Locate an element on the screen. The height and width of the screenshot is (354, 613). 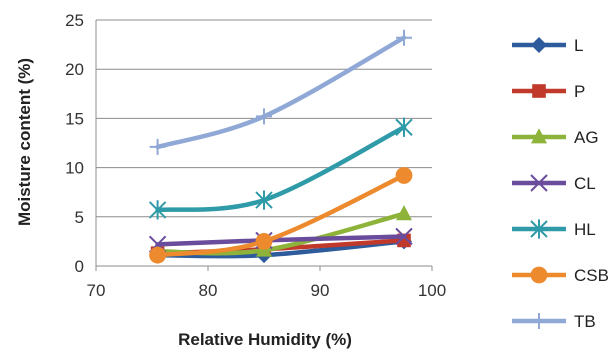
x-tick-label-80: 80 is located at coordinates (208, 290).